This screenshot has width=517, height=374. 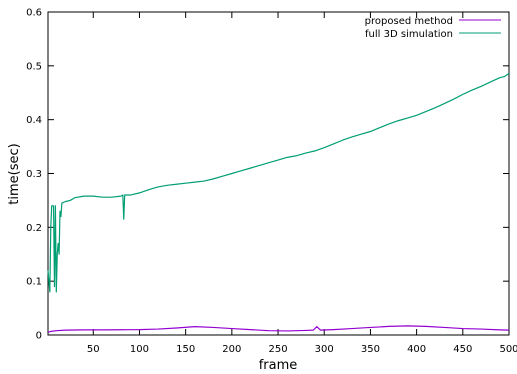 What do you see at coordinates (93, 349) in the screenshot?
I see `x-tick-label-0: 50` at bounding box center [93, 349].